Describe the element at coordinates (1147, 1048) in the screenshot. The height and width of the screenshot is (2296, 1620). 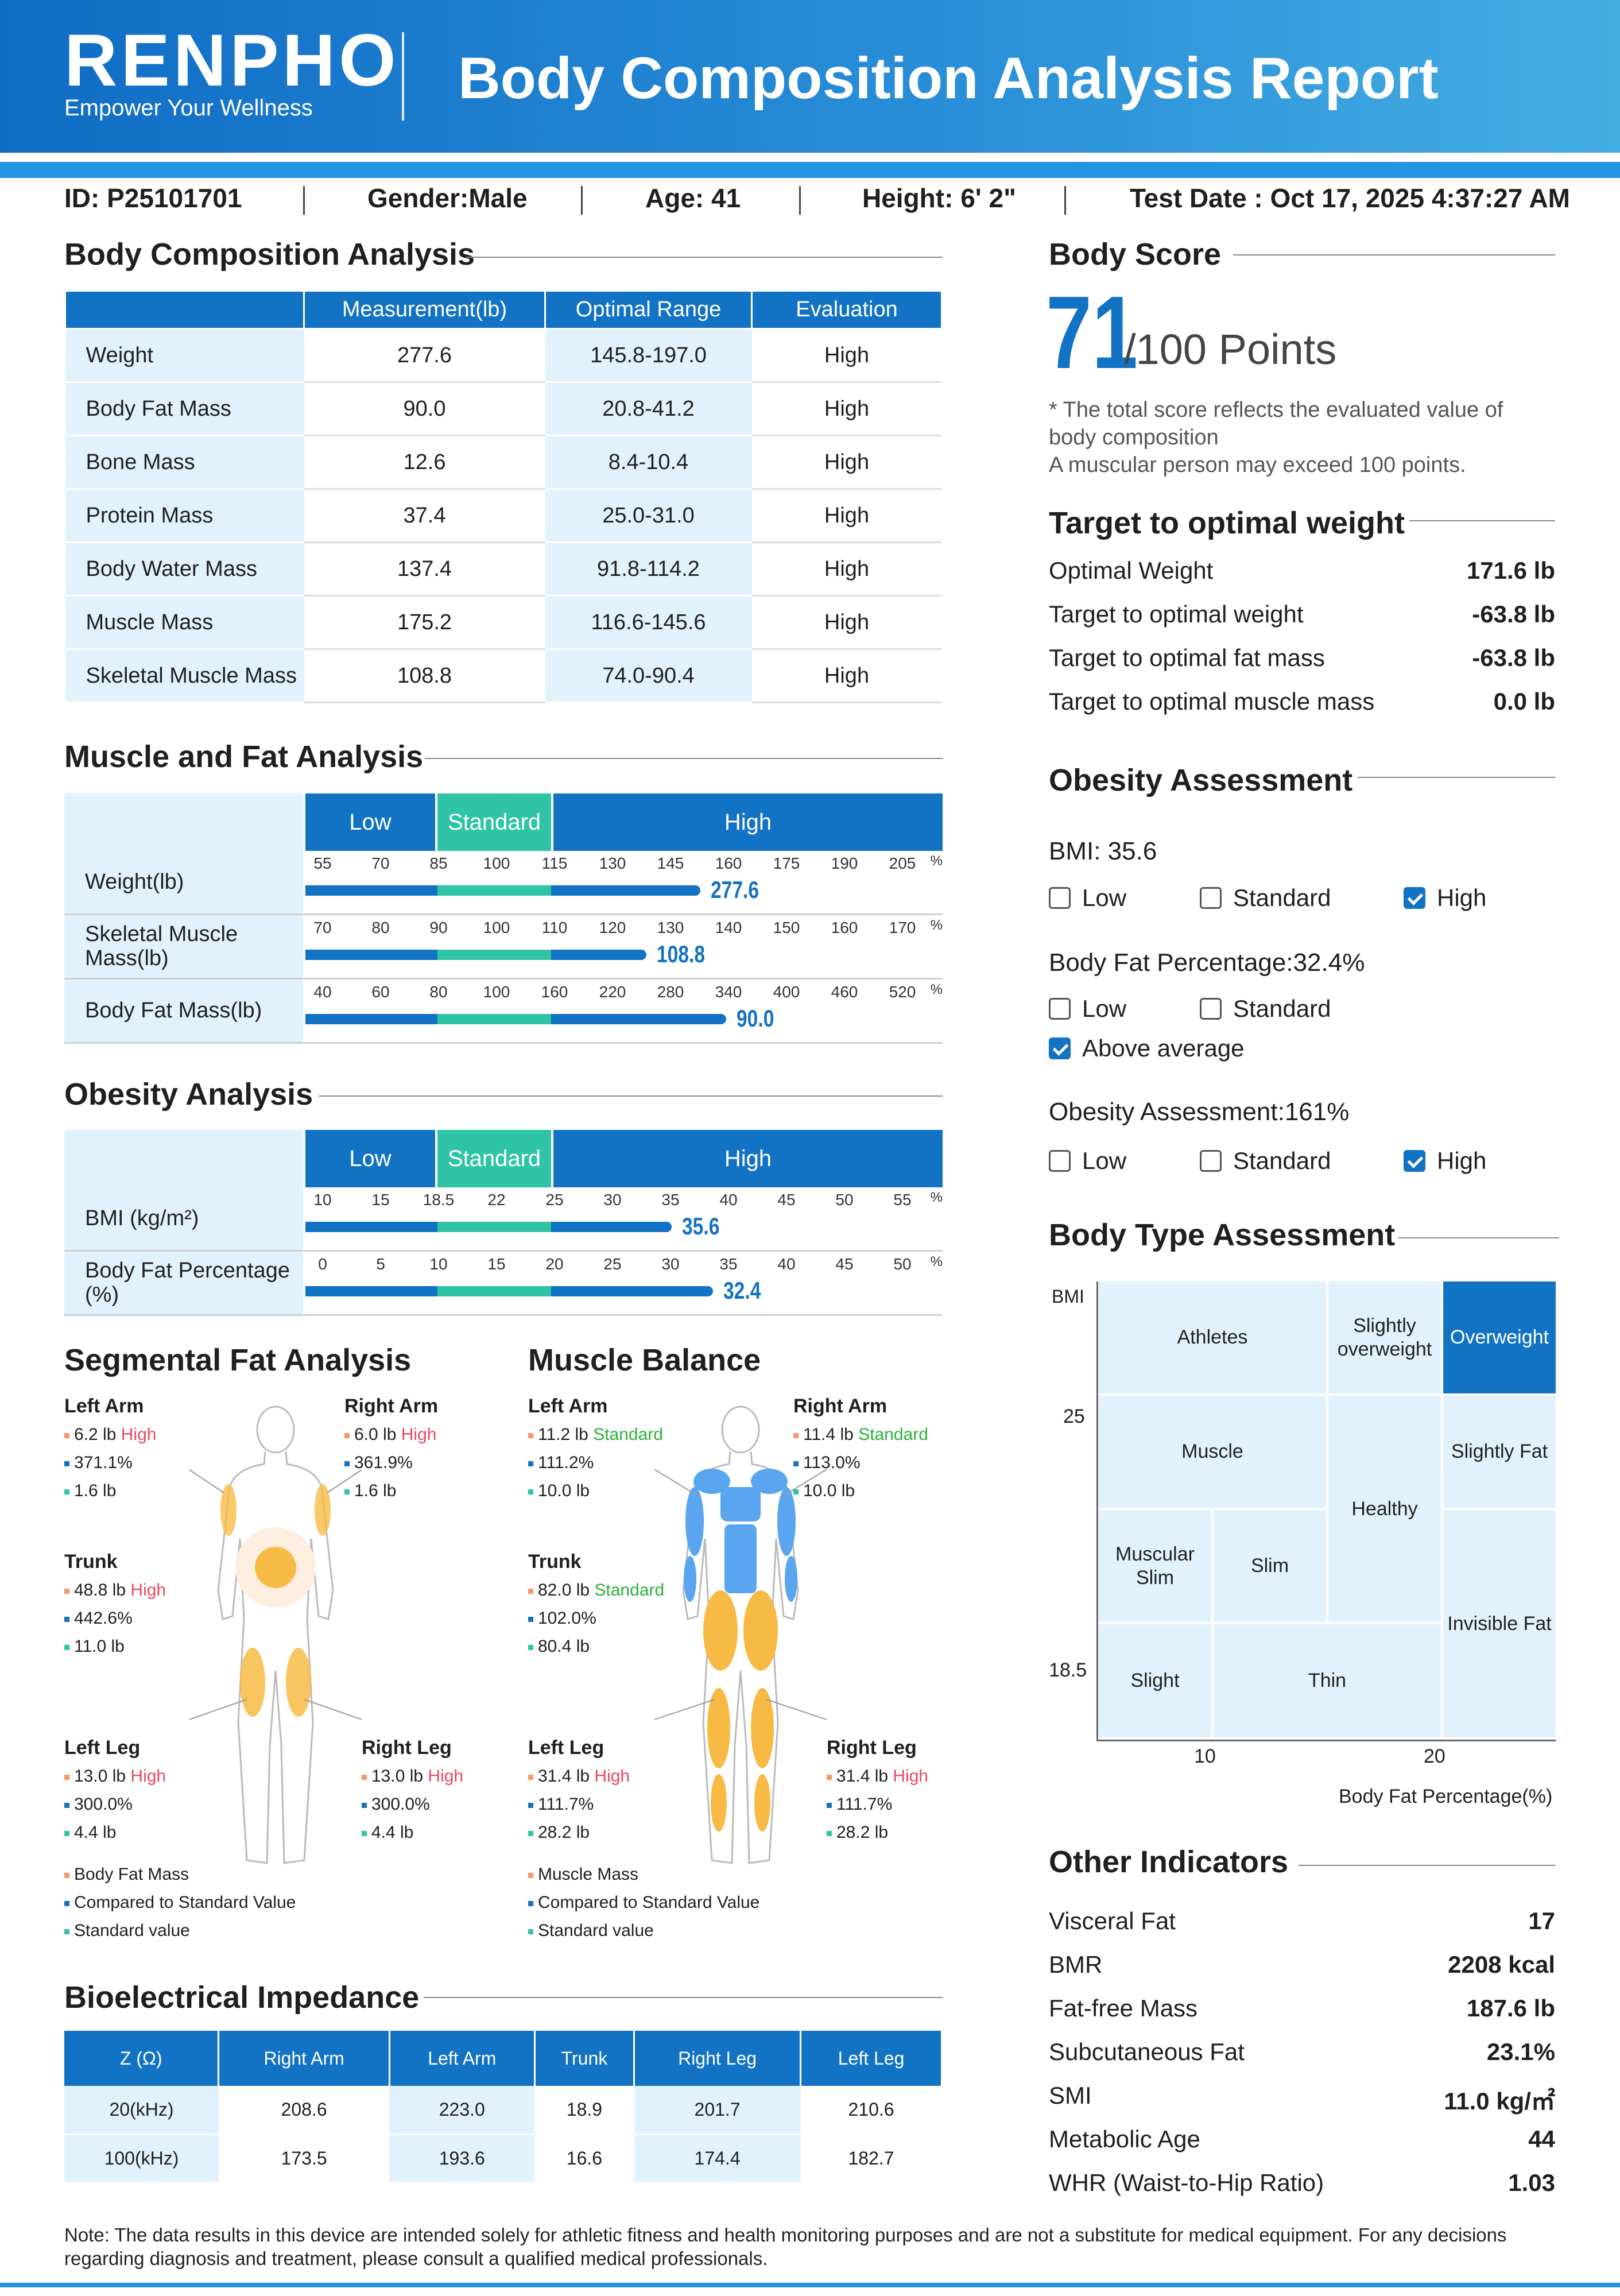
I see `bfp-option: Above average` at that location.